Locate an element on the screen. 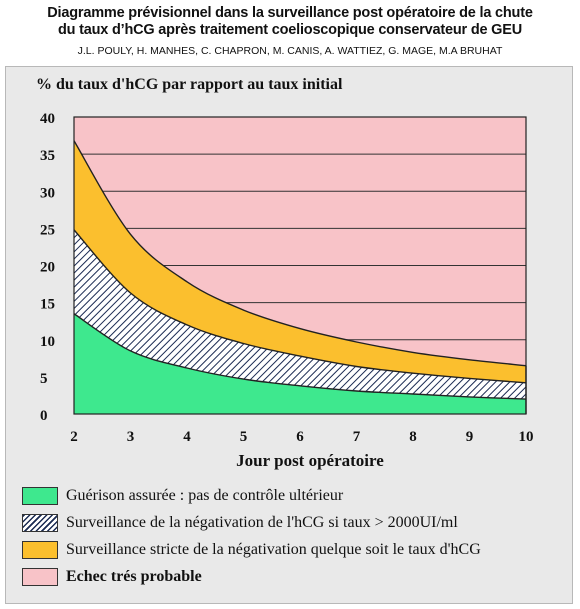  x-tick-label: 4 is located at coordinates (187, 437).